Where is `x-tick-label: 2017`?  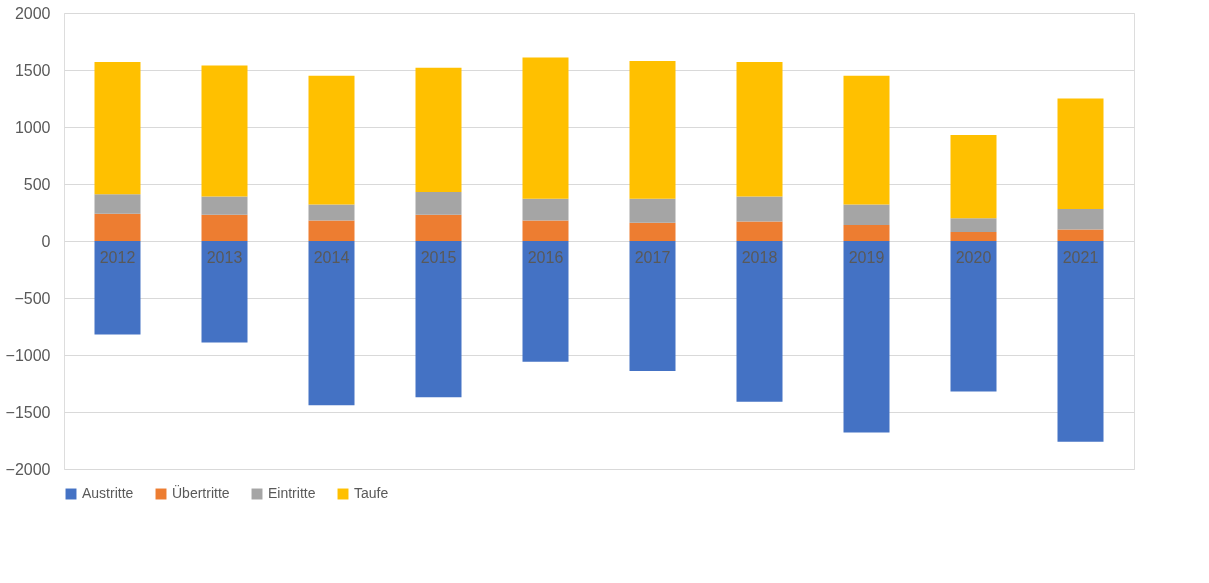
x-tick-label: 2017 is located at coordinates (652, 257).